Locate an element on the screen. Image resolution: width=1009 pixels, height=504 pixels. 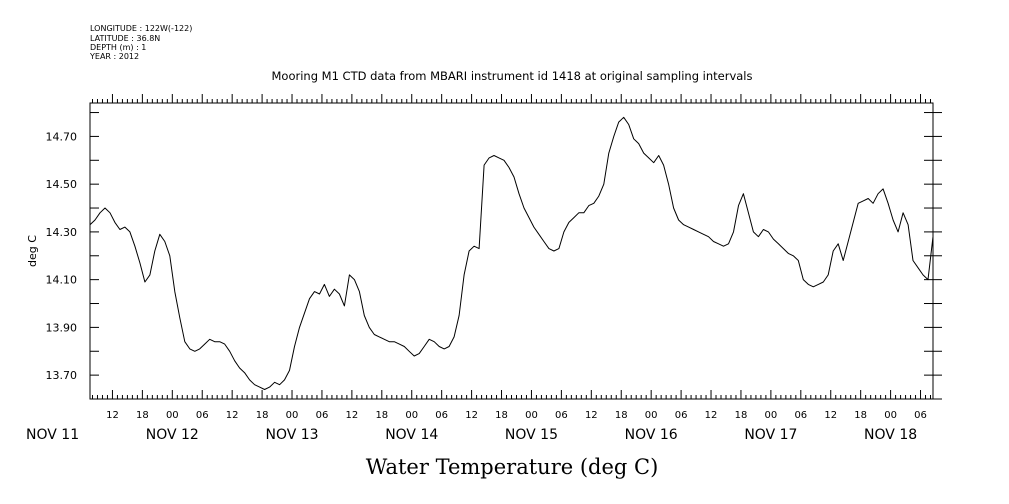
x-day-label: NOV 17 is located at coordinates (770, 435).